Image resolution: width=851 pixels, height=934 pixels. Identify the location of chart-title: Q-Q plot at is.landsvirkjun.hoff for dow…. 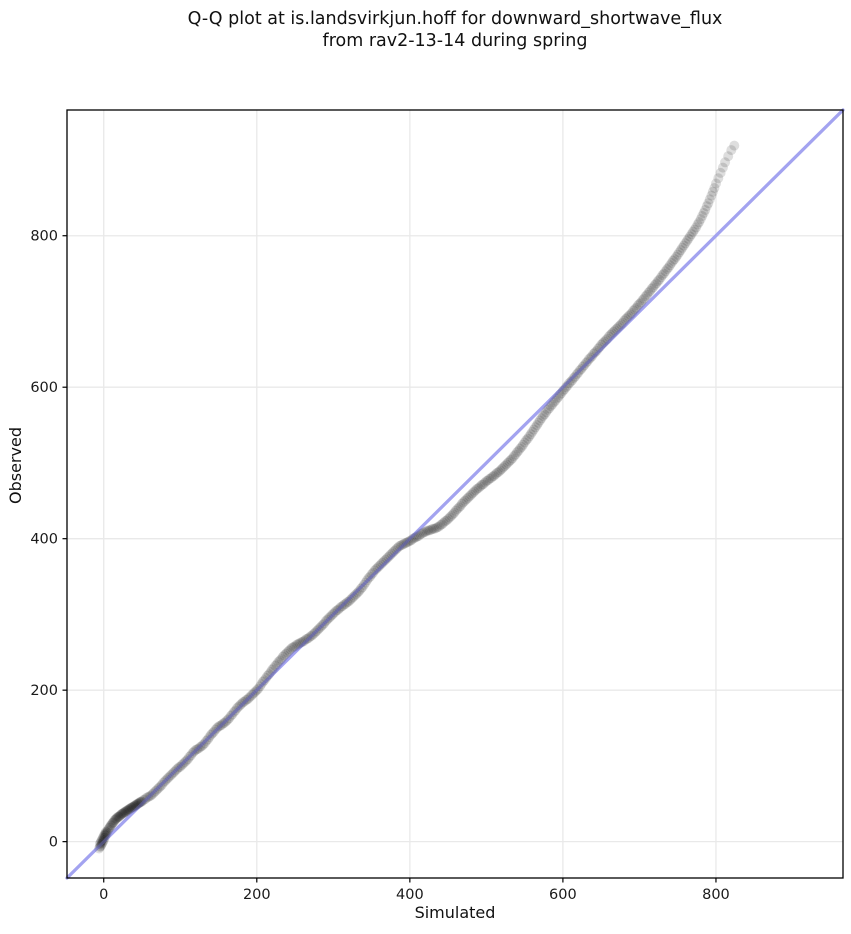
(455, 30).